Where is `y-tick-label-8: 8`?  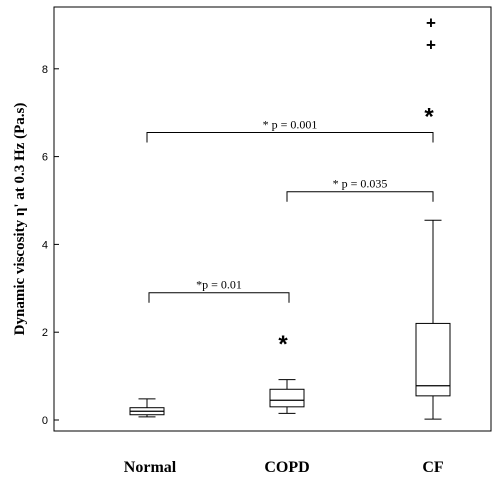 y-tick-label-8: 8 is located at coordinates (45, 70).